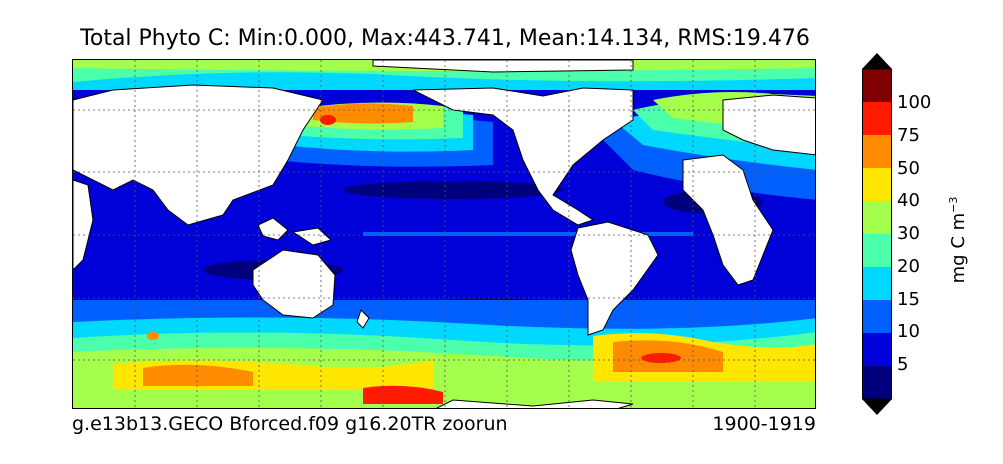 The width and height of the screenshot is (1003, 464). What do you see at coordinates (198, 155) in the screenshot?
I see `asia-land` at bounding box center [198, 155].